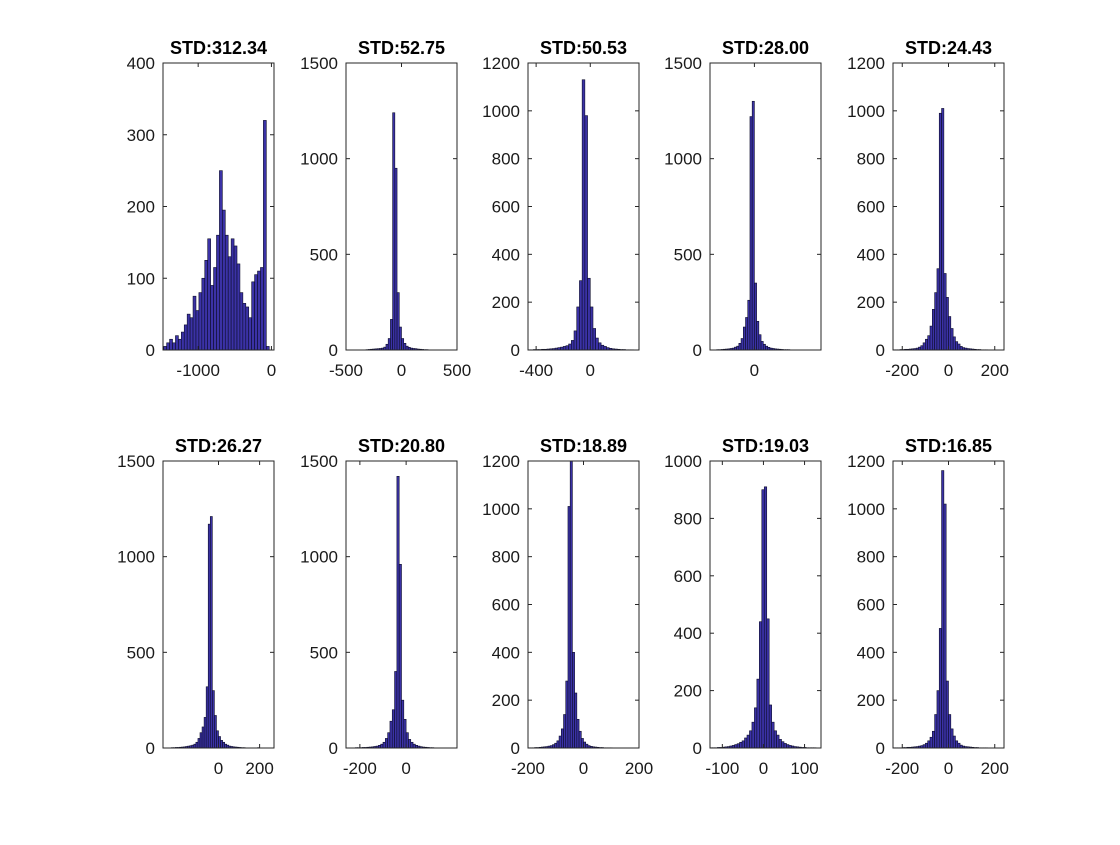 The image size is (1120, 845). What do you see at coordinates (197, 370) in the screenshot?
I see `x-tick-label: -1000` at bounding box center [197, 370].